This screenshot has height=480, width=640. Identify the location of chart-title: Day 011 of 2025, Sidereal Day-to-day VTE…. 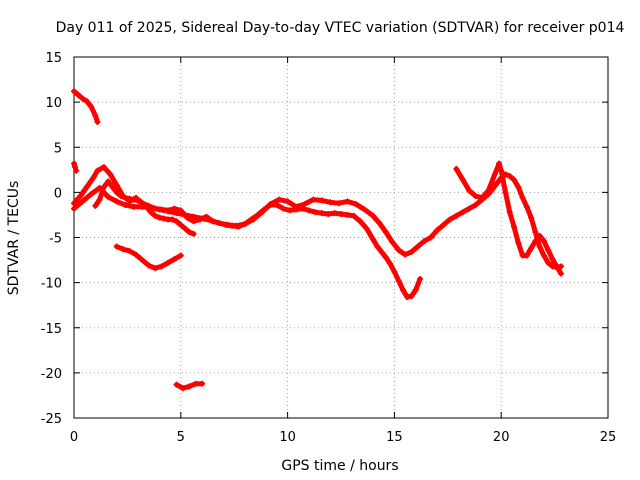
(340, 28).